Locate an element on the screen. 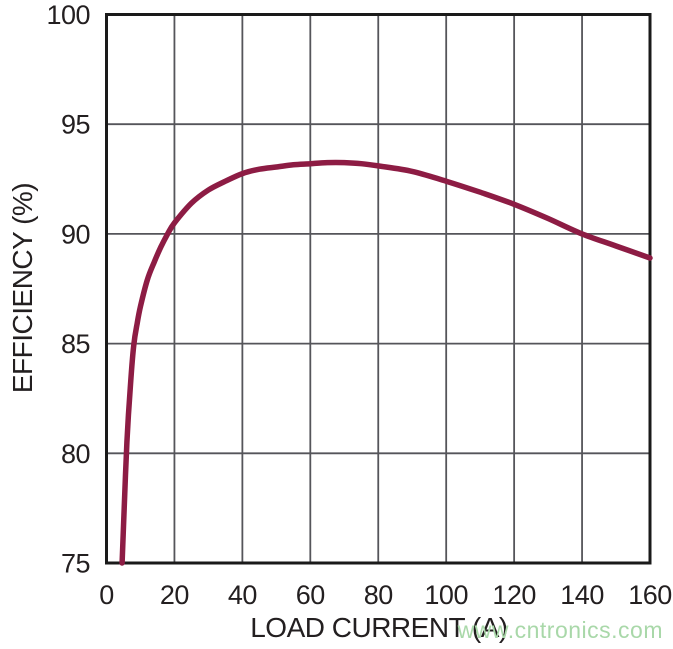 The height and width of the screenshot is (649, 673). y-tick-label: 95 is located at coordinates (75, 125).